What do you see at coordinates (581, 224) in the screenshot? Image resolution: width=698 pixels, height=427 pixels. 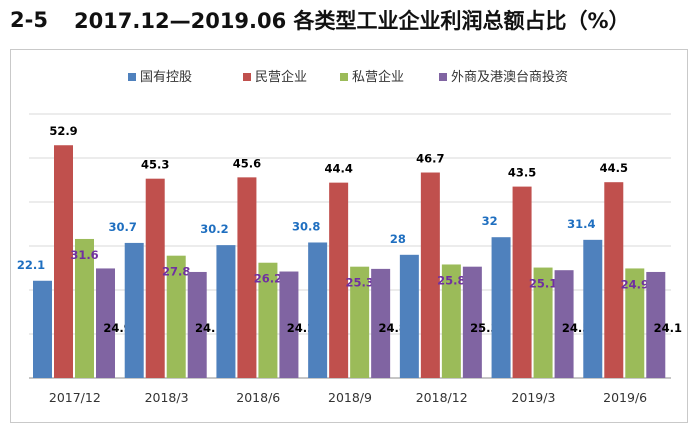 I see `data-label: 31.4` at bounding box center [581, 224].